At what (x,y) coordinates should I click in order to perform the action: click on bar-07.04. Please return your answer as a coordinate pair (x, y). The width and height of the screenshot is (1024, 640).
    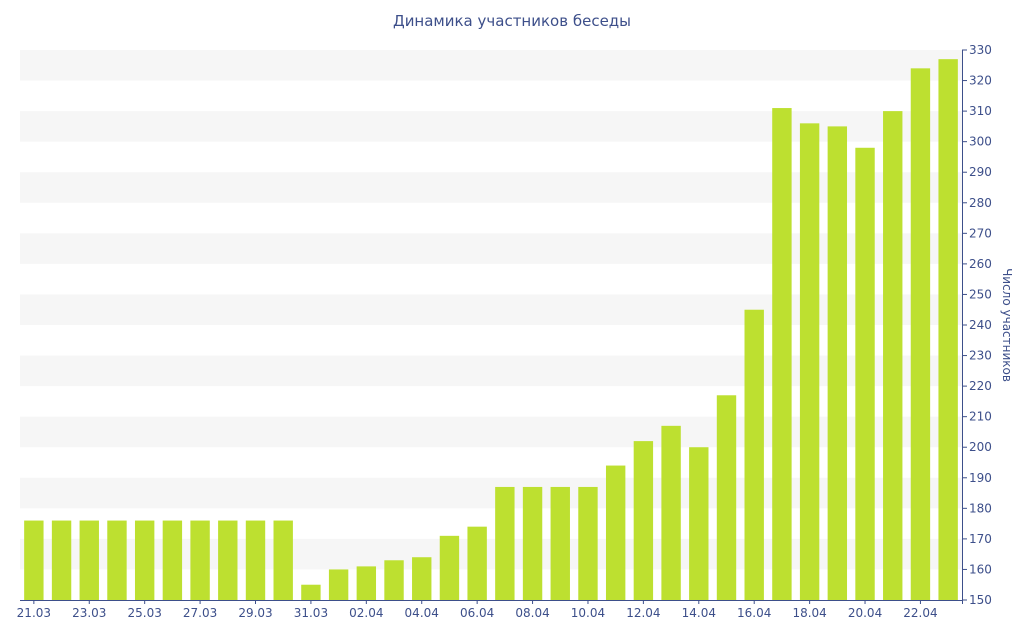
    Looking at the image, I should click on (505, 543).